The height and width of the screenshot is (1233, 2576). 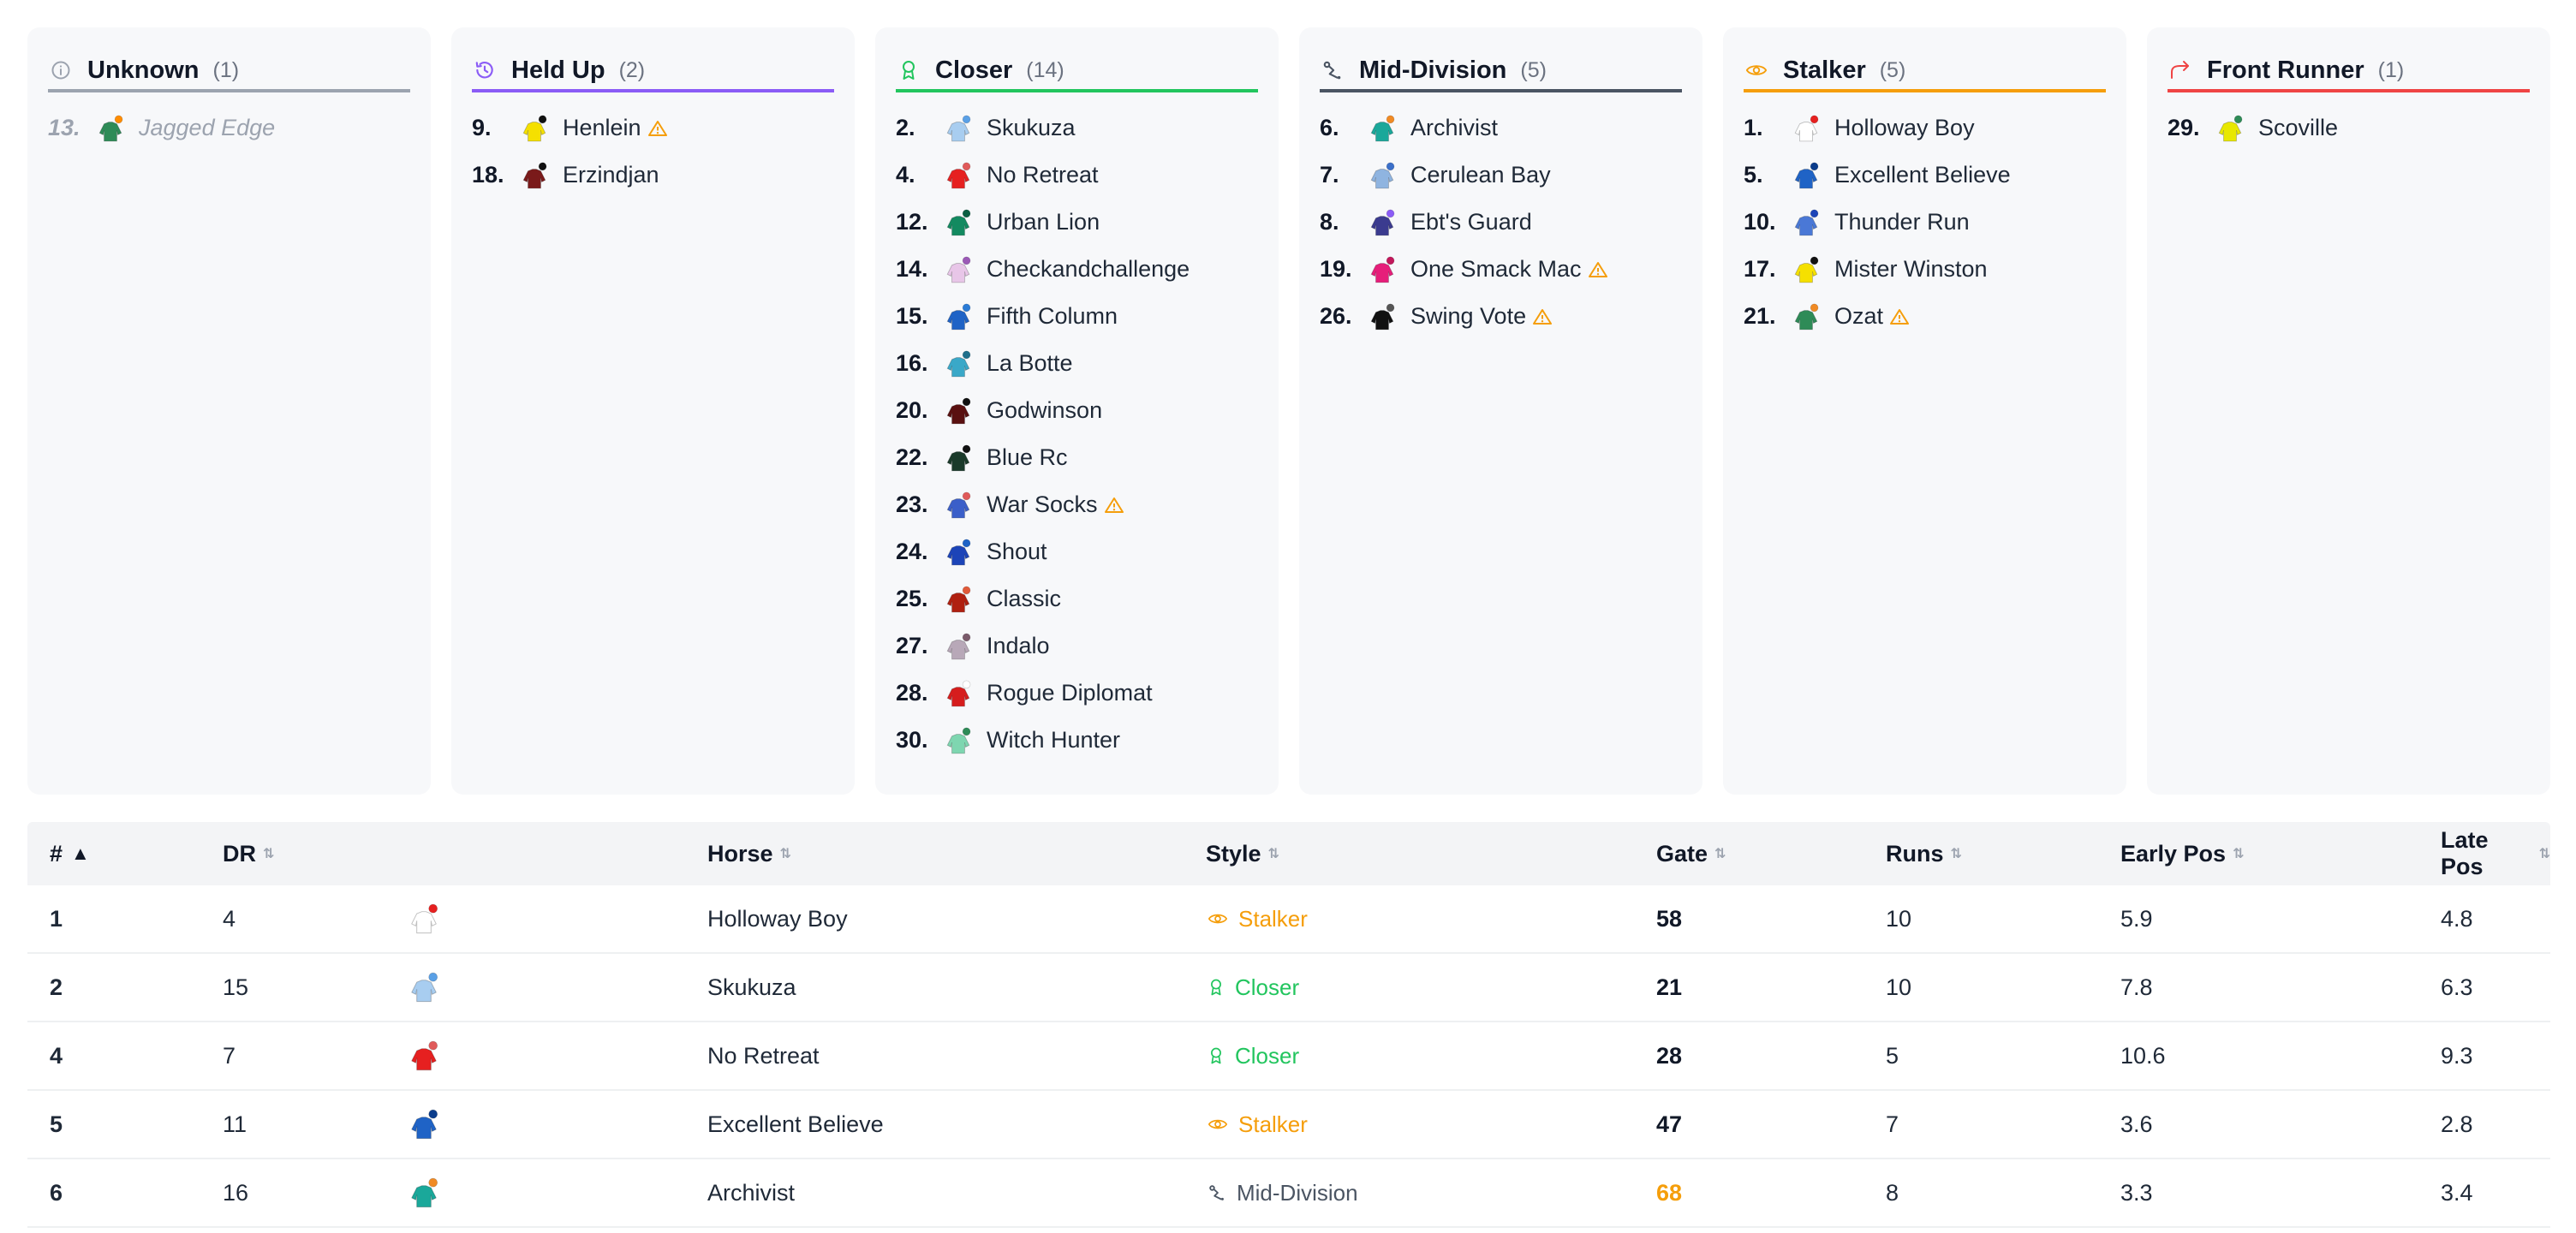 I want to click on header-gate-label: Gate, so click(x=1682, y=853).